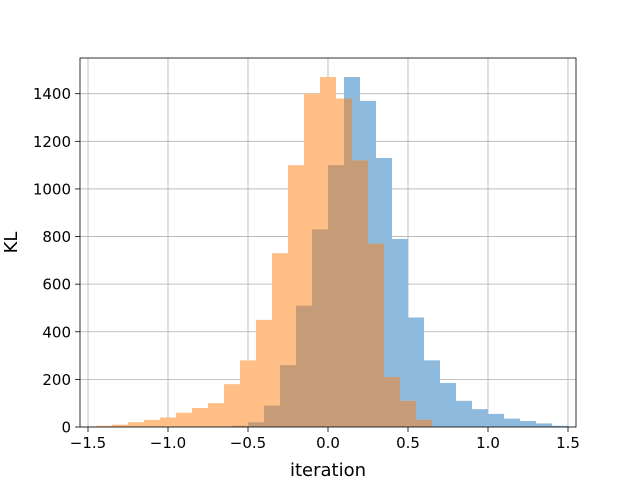 Image resolution: width=640 pixels, height=480 pixels. I want to click on x-tick-label: 1.0, so click(488, 443).